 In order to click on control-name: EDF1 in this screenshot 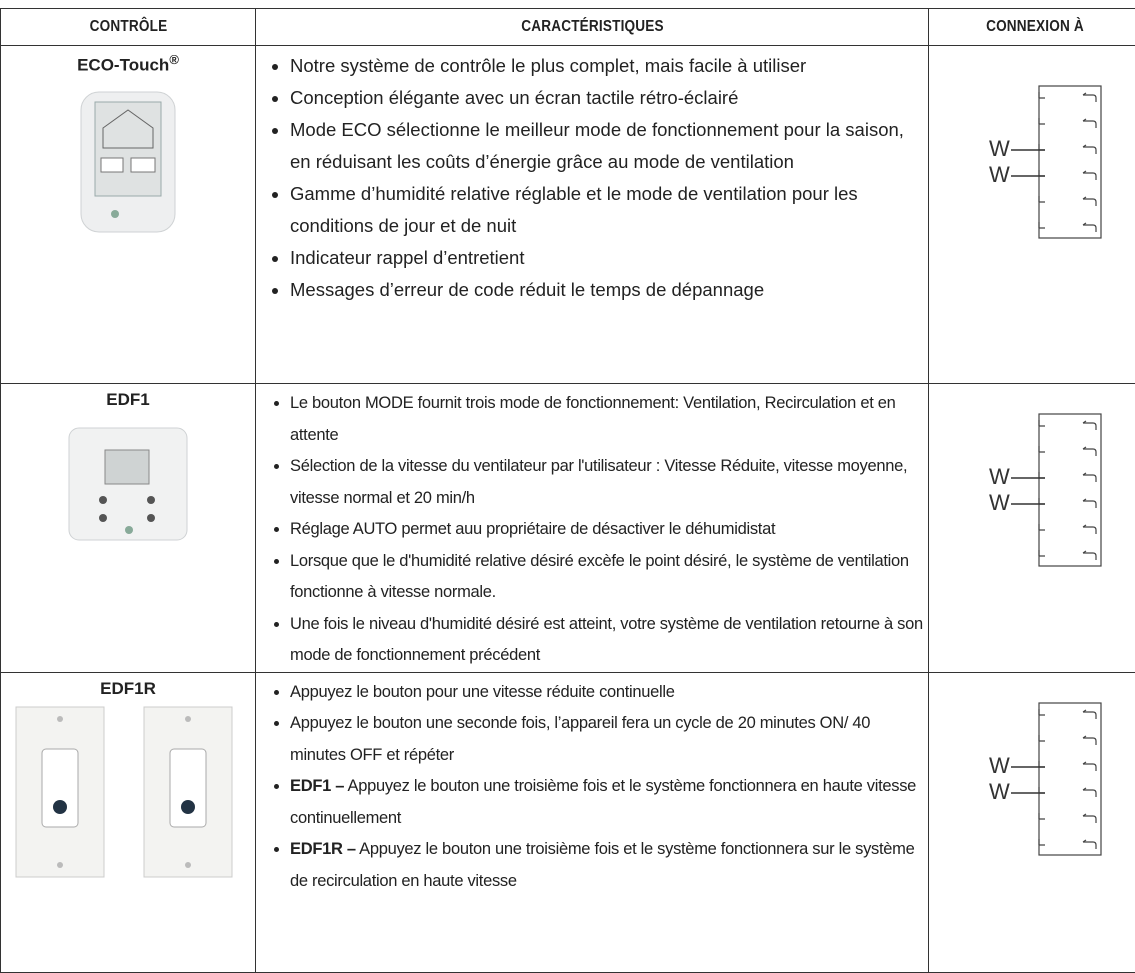, I will do `click(128, 397)`.